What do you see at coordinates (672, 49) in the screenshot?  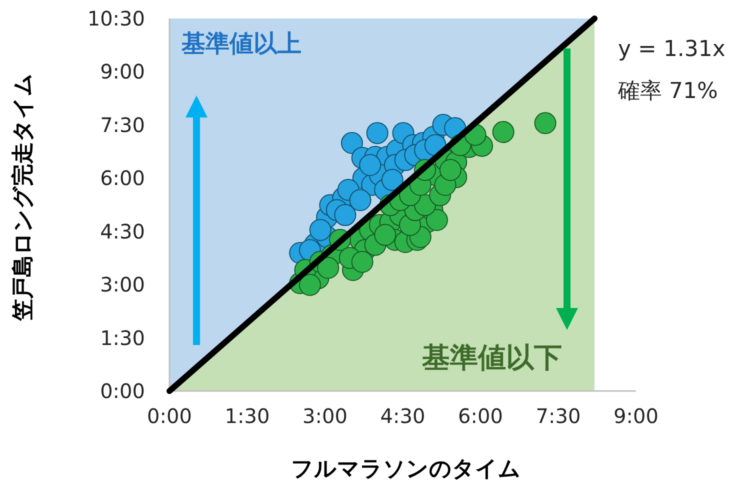 I see `annotation: y = 1.31x` at bounding box center [672, 49].